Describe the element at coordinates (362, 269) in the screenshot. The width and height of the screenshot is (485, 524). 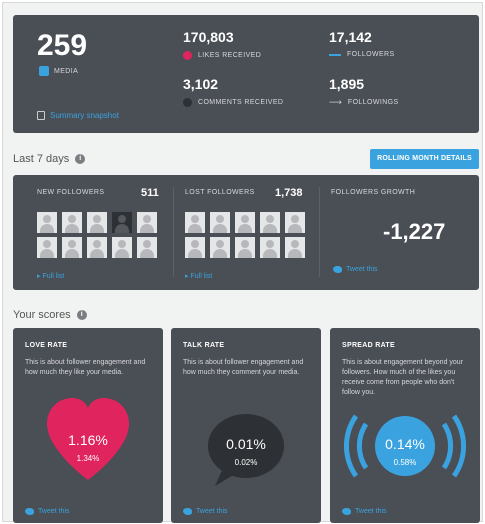
I see `growth-tweet-label: Tweet this` at that location.